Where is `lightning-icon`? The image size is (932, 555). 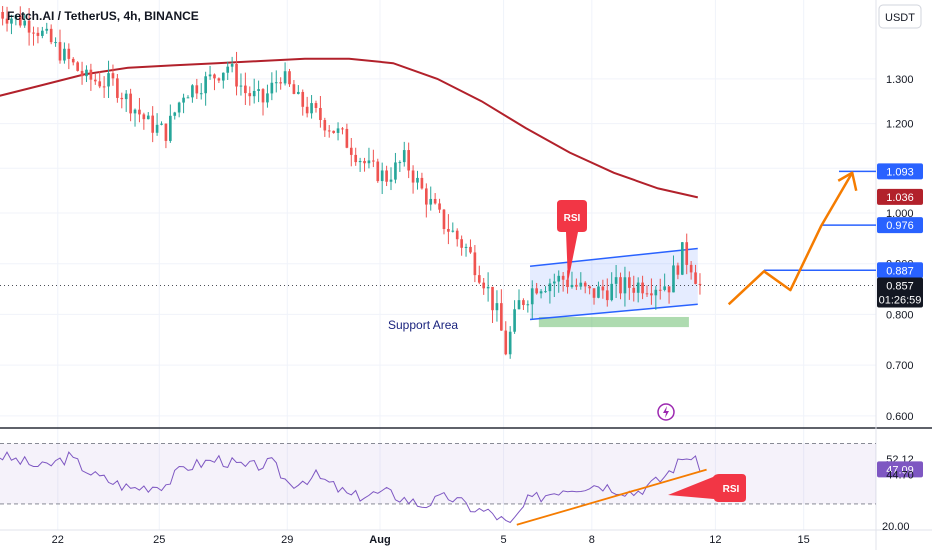
lightning-icon is located at coordinates (666, 412).